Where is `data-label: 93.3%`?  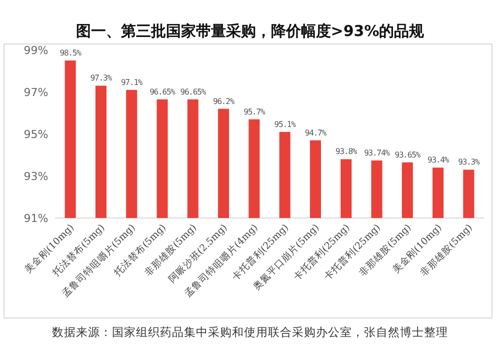
data-label: 93.3% is located at coordinates (469, 162).